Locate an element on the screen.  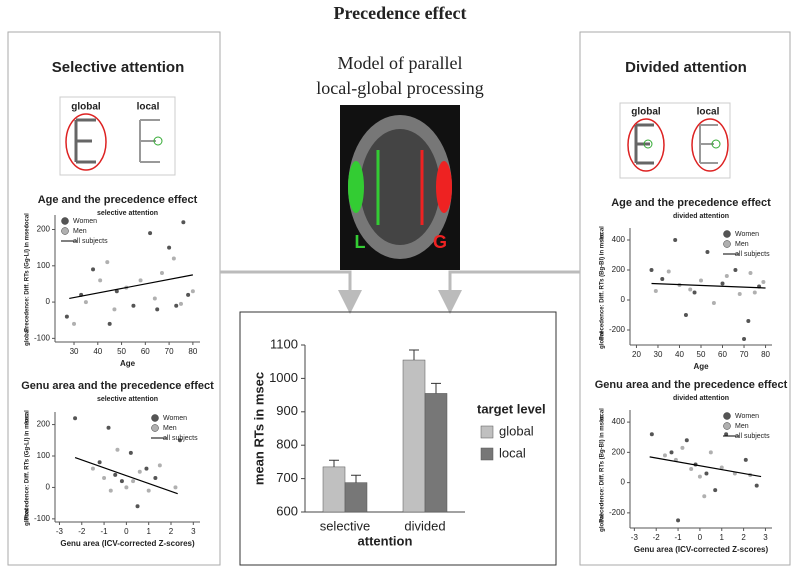
model-title: local-global processing is located at coordinates (399, 88).